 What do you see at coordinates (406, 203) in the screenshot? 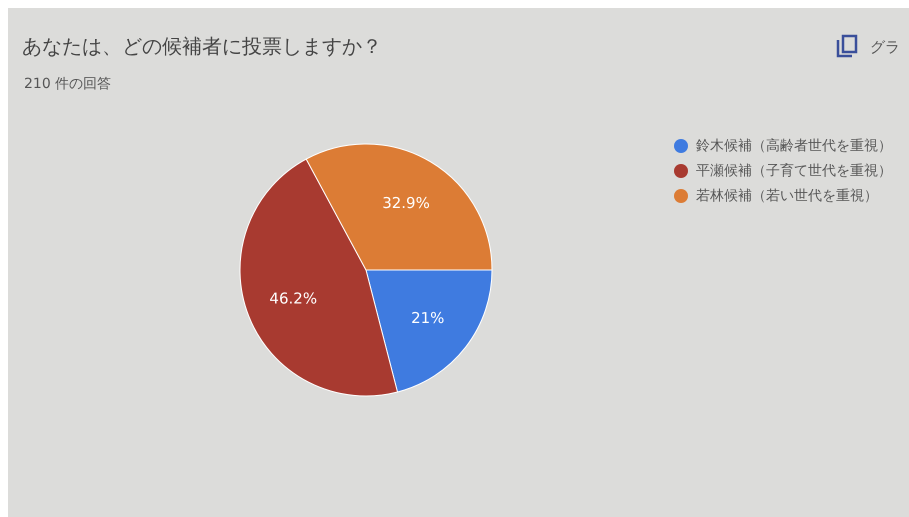
I see `data-label: 32.9%` at bounding box center [406, 203].